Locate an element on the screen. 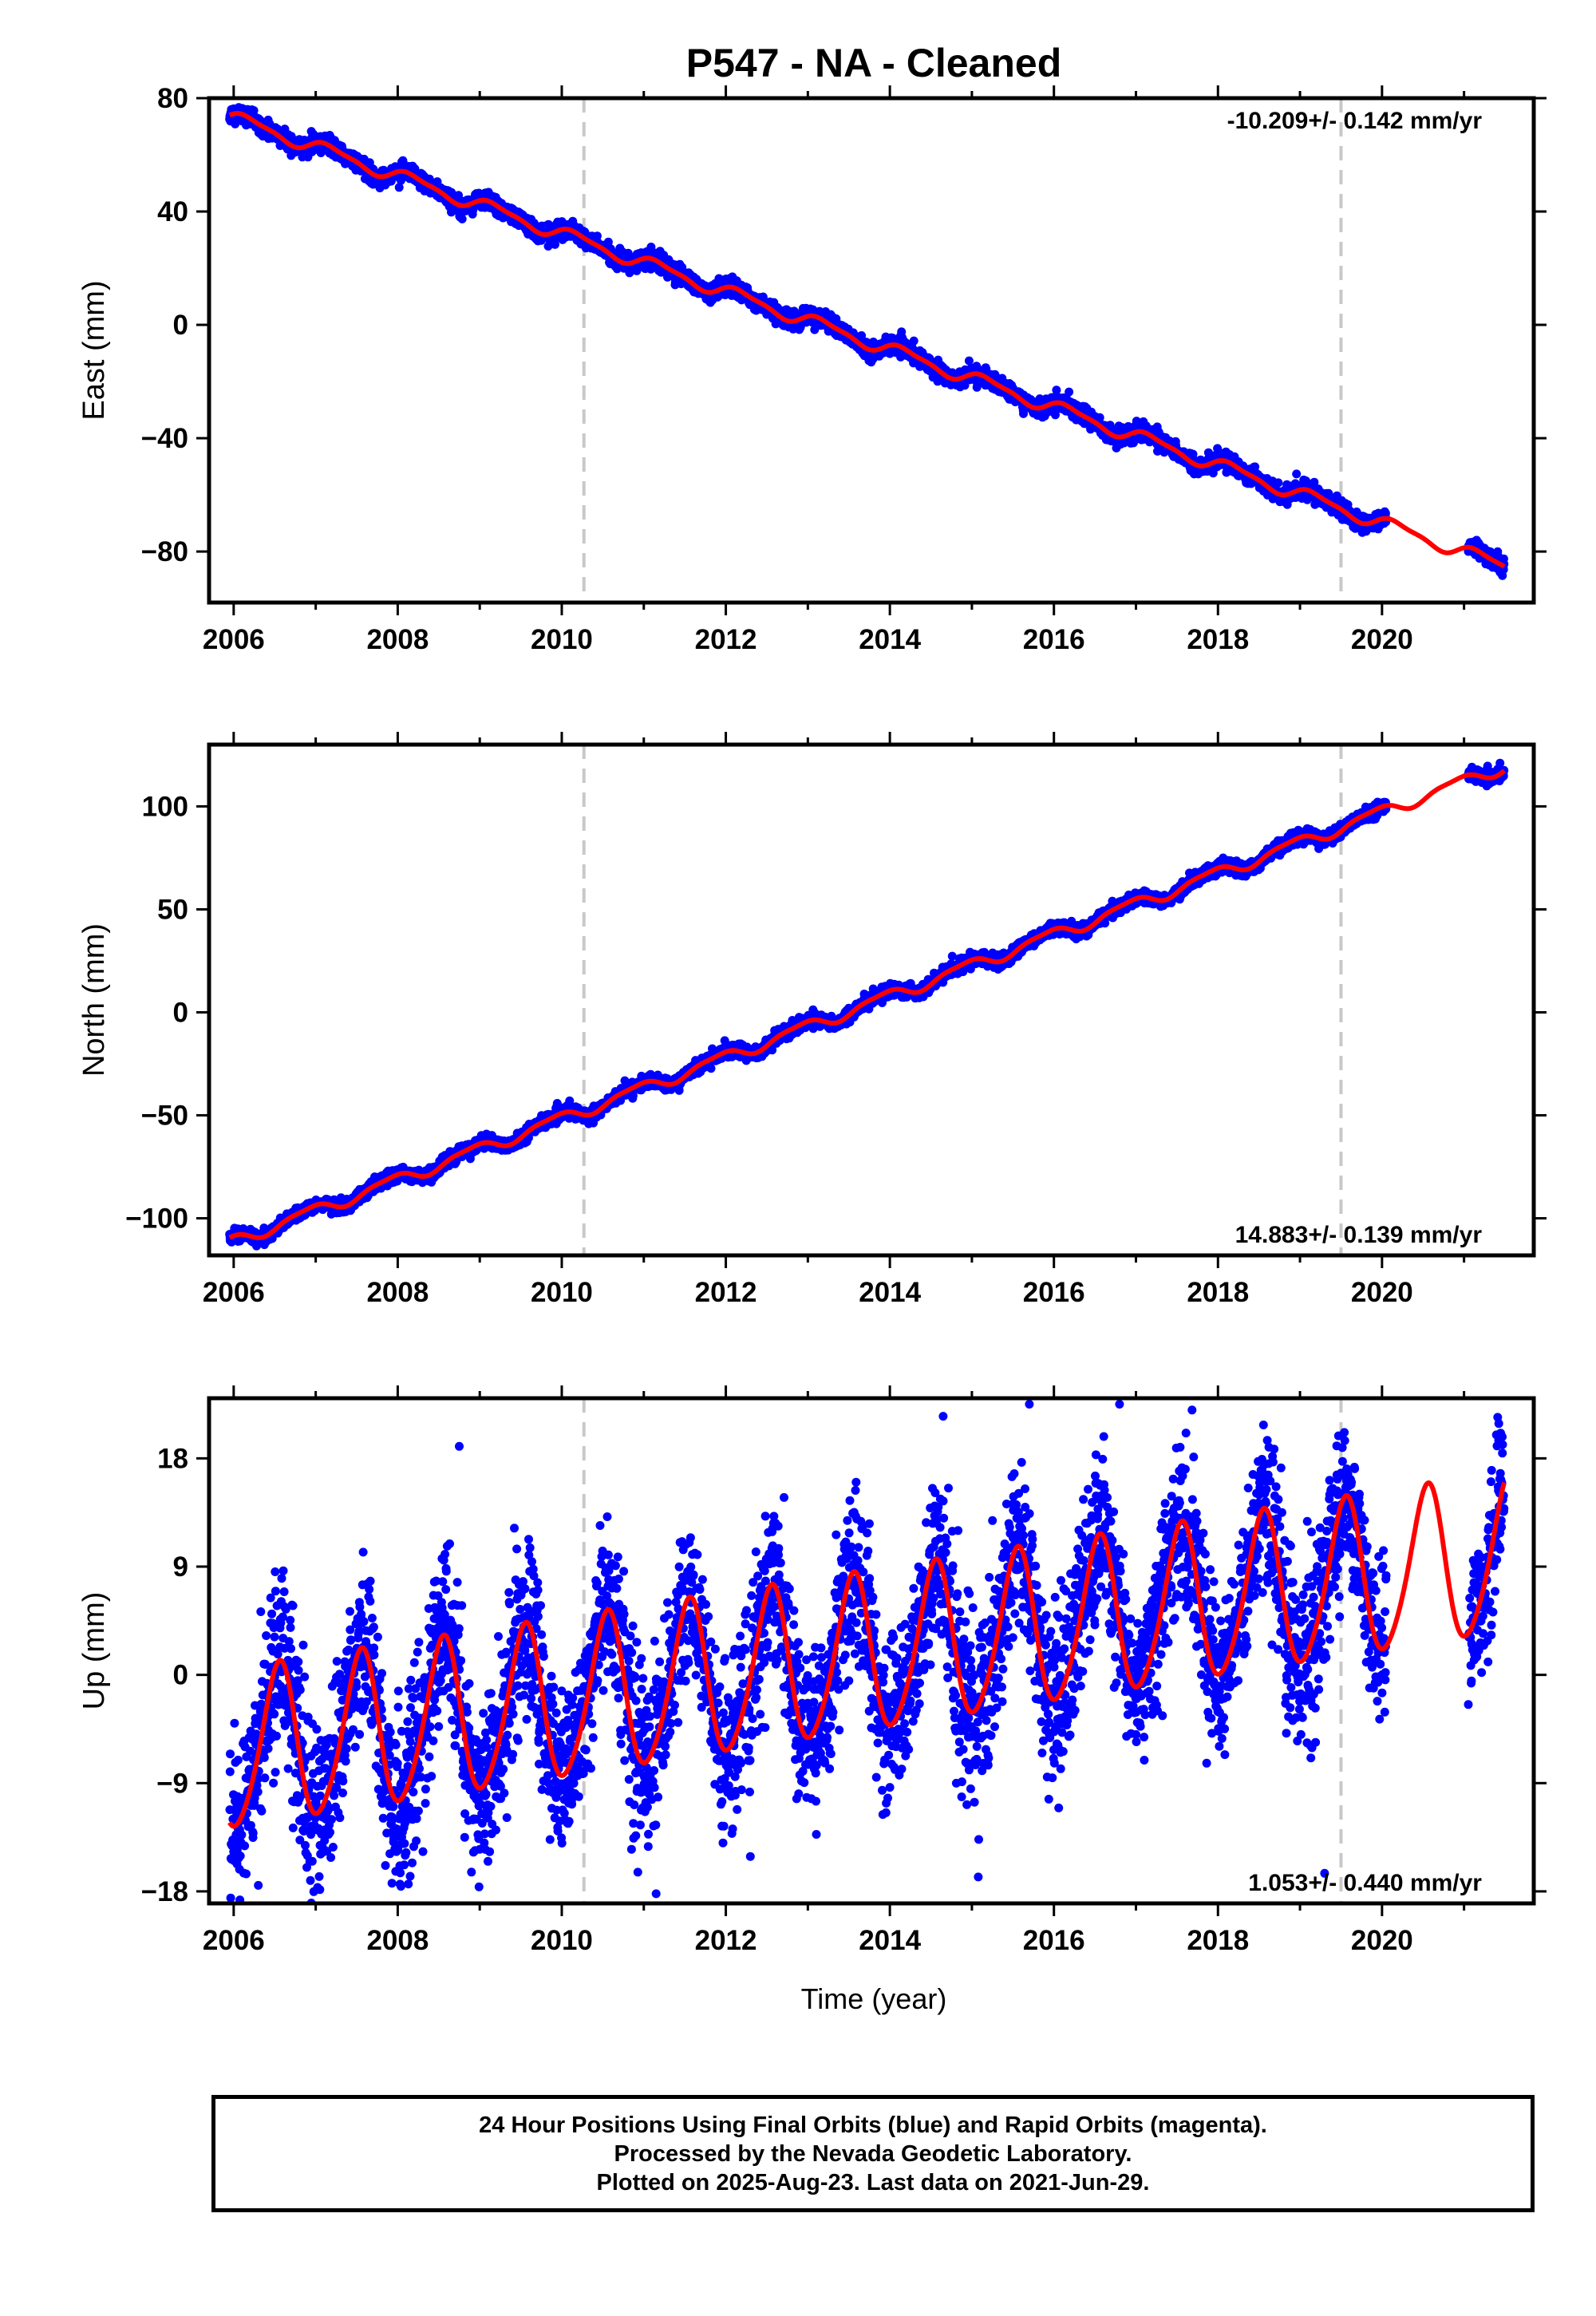 Image resolution: width=1596 pixels, height=2316 pixels. x-tick-label: 2020 is located at coordinates (1382, 639).